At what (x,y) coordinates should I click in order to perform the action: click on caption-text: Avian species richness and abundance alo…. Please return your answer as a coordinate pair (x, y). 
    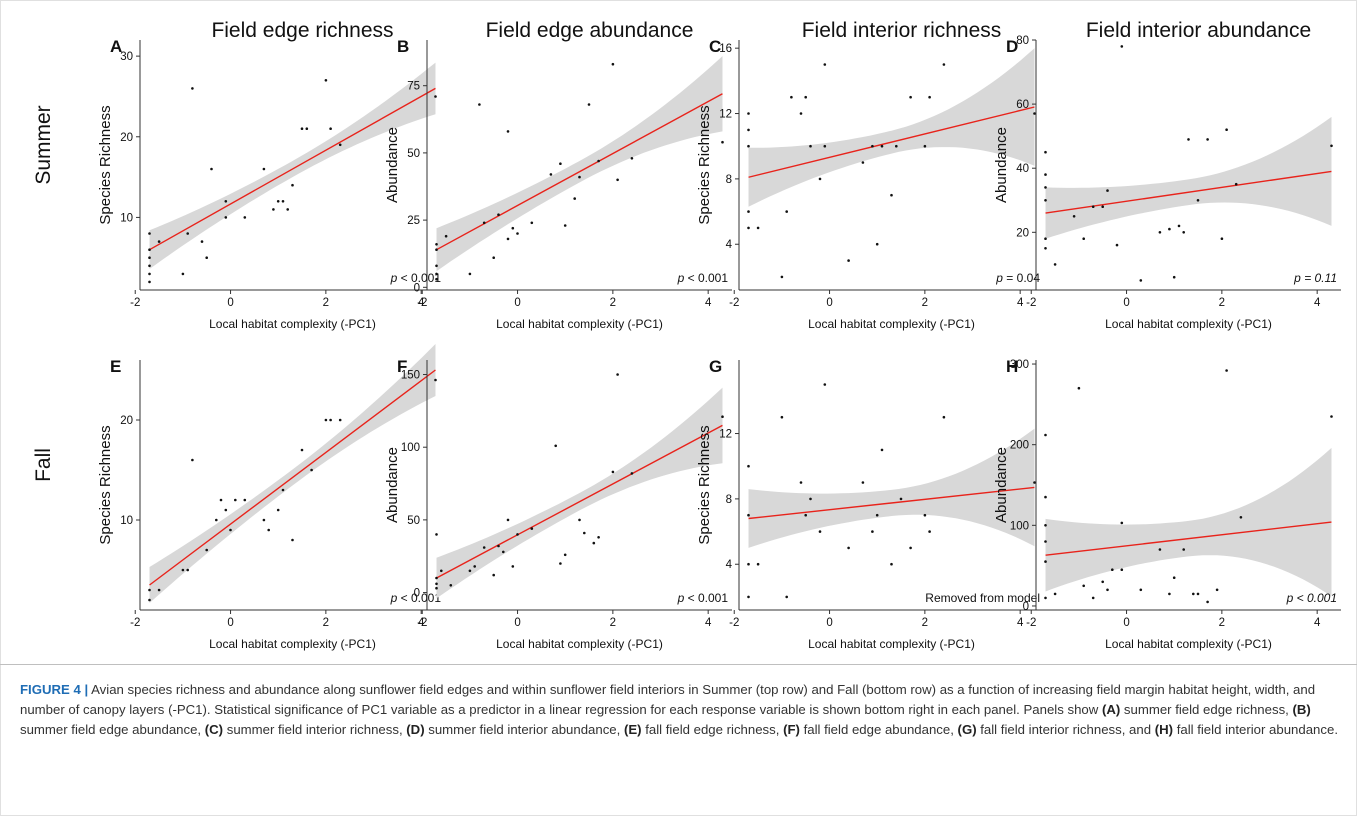
    Looking at the image, I should click on (668, 699).